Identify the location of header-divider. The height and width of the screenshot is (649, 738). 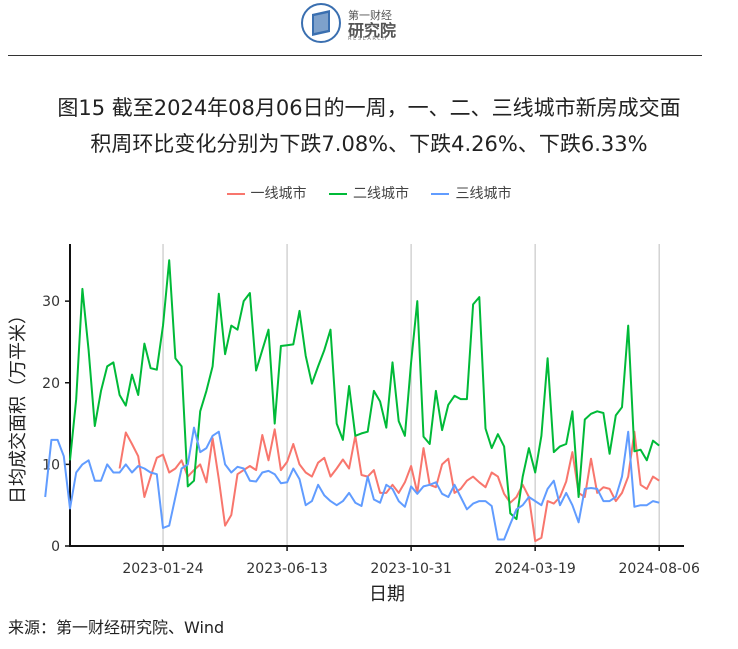
(355, 55).